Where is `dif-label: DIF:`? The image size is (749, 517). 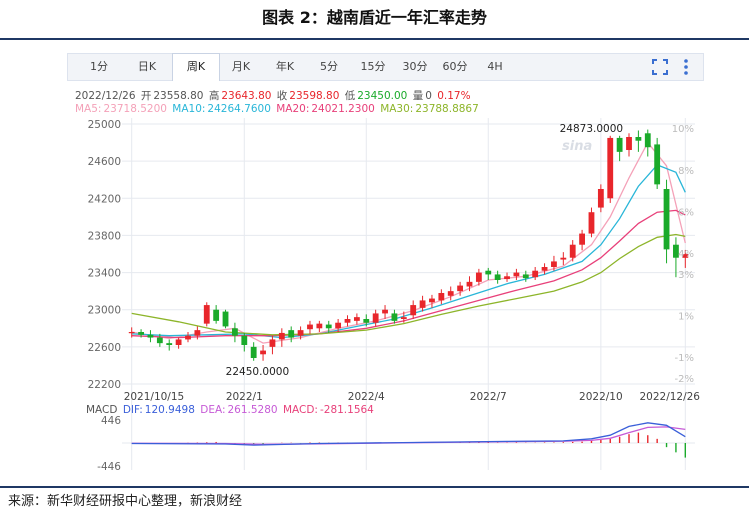 dif-label: DIF: is located at coordinates (132, 410).